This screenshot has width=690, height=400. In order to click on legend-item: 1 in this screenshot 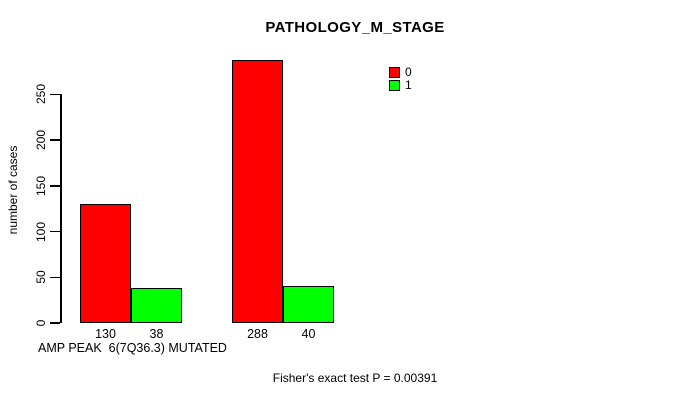, I will do `click(400, 85)`.